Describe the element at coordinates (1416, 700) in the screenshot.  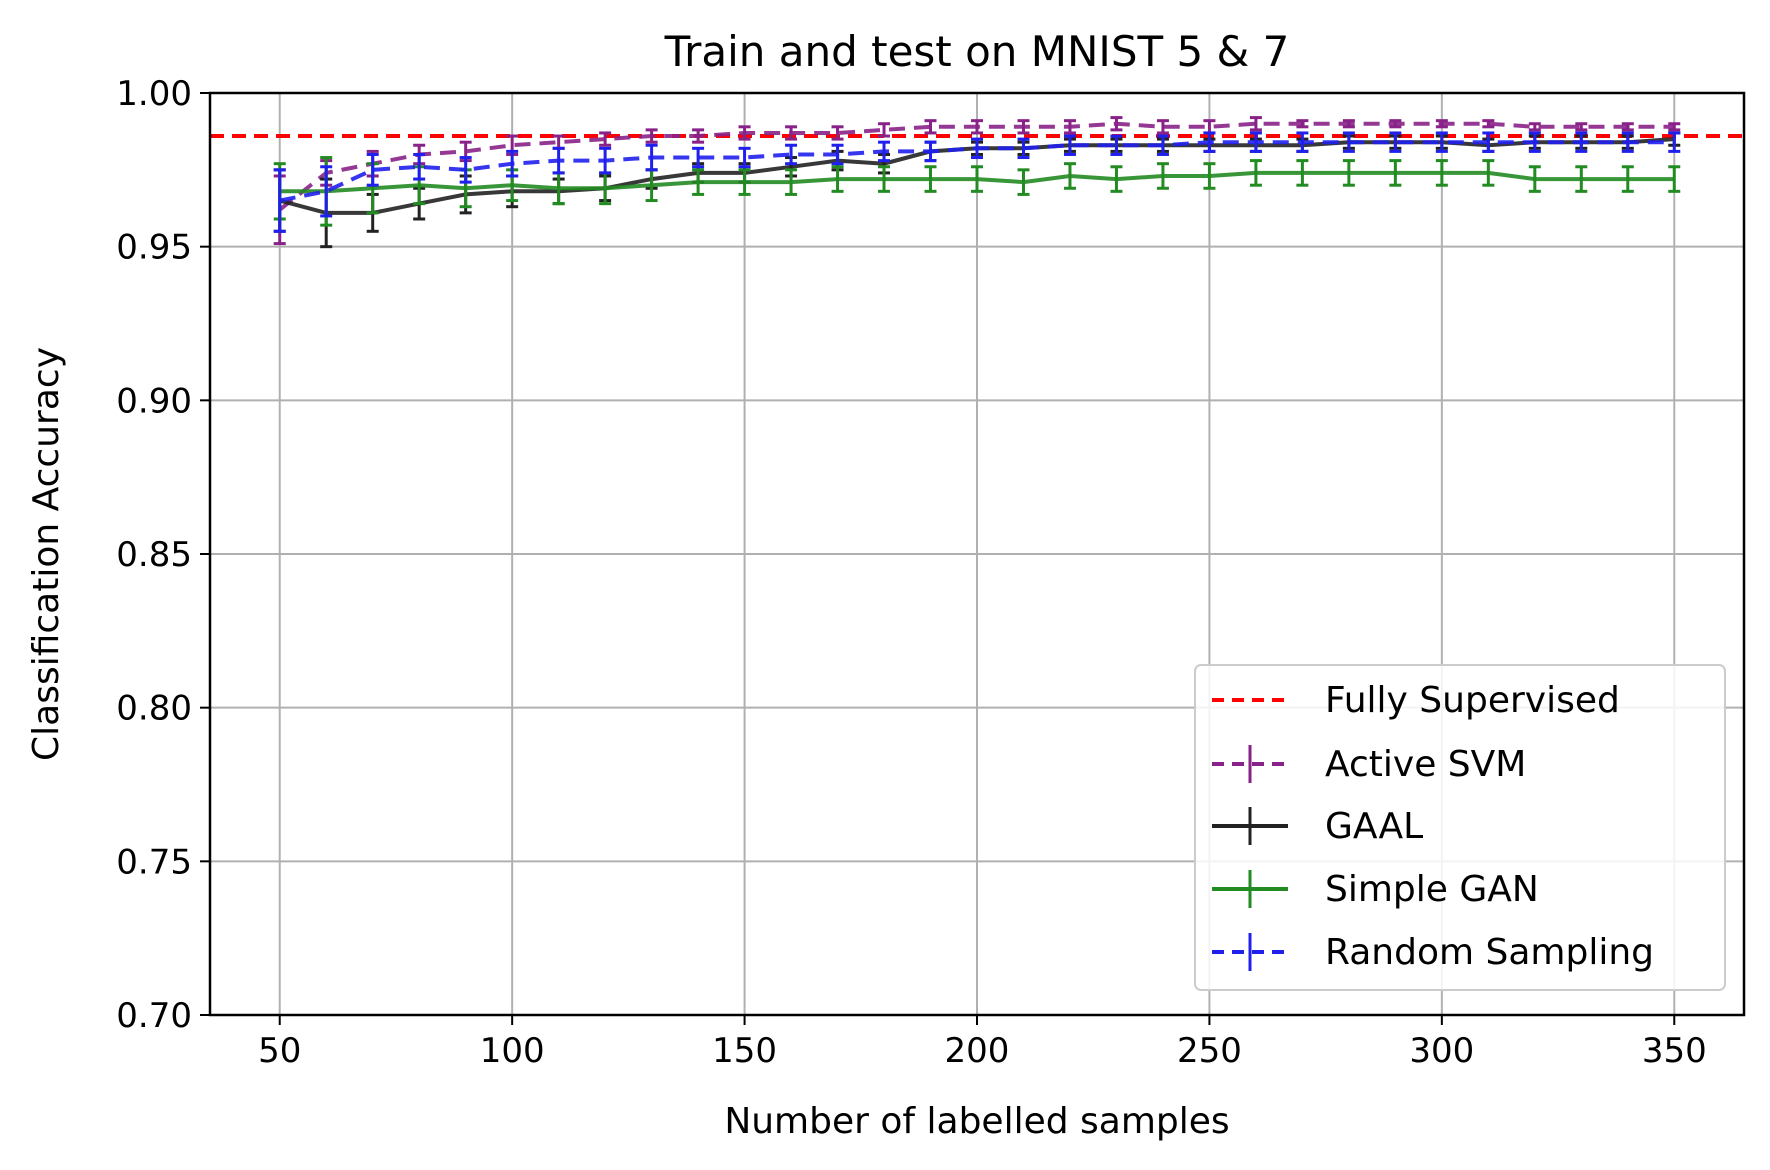
I see `legend-entry-fully-supervised: Fully Supervised` at that location.